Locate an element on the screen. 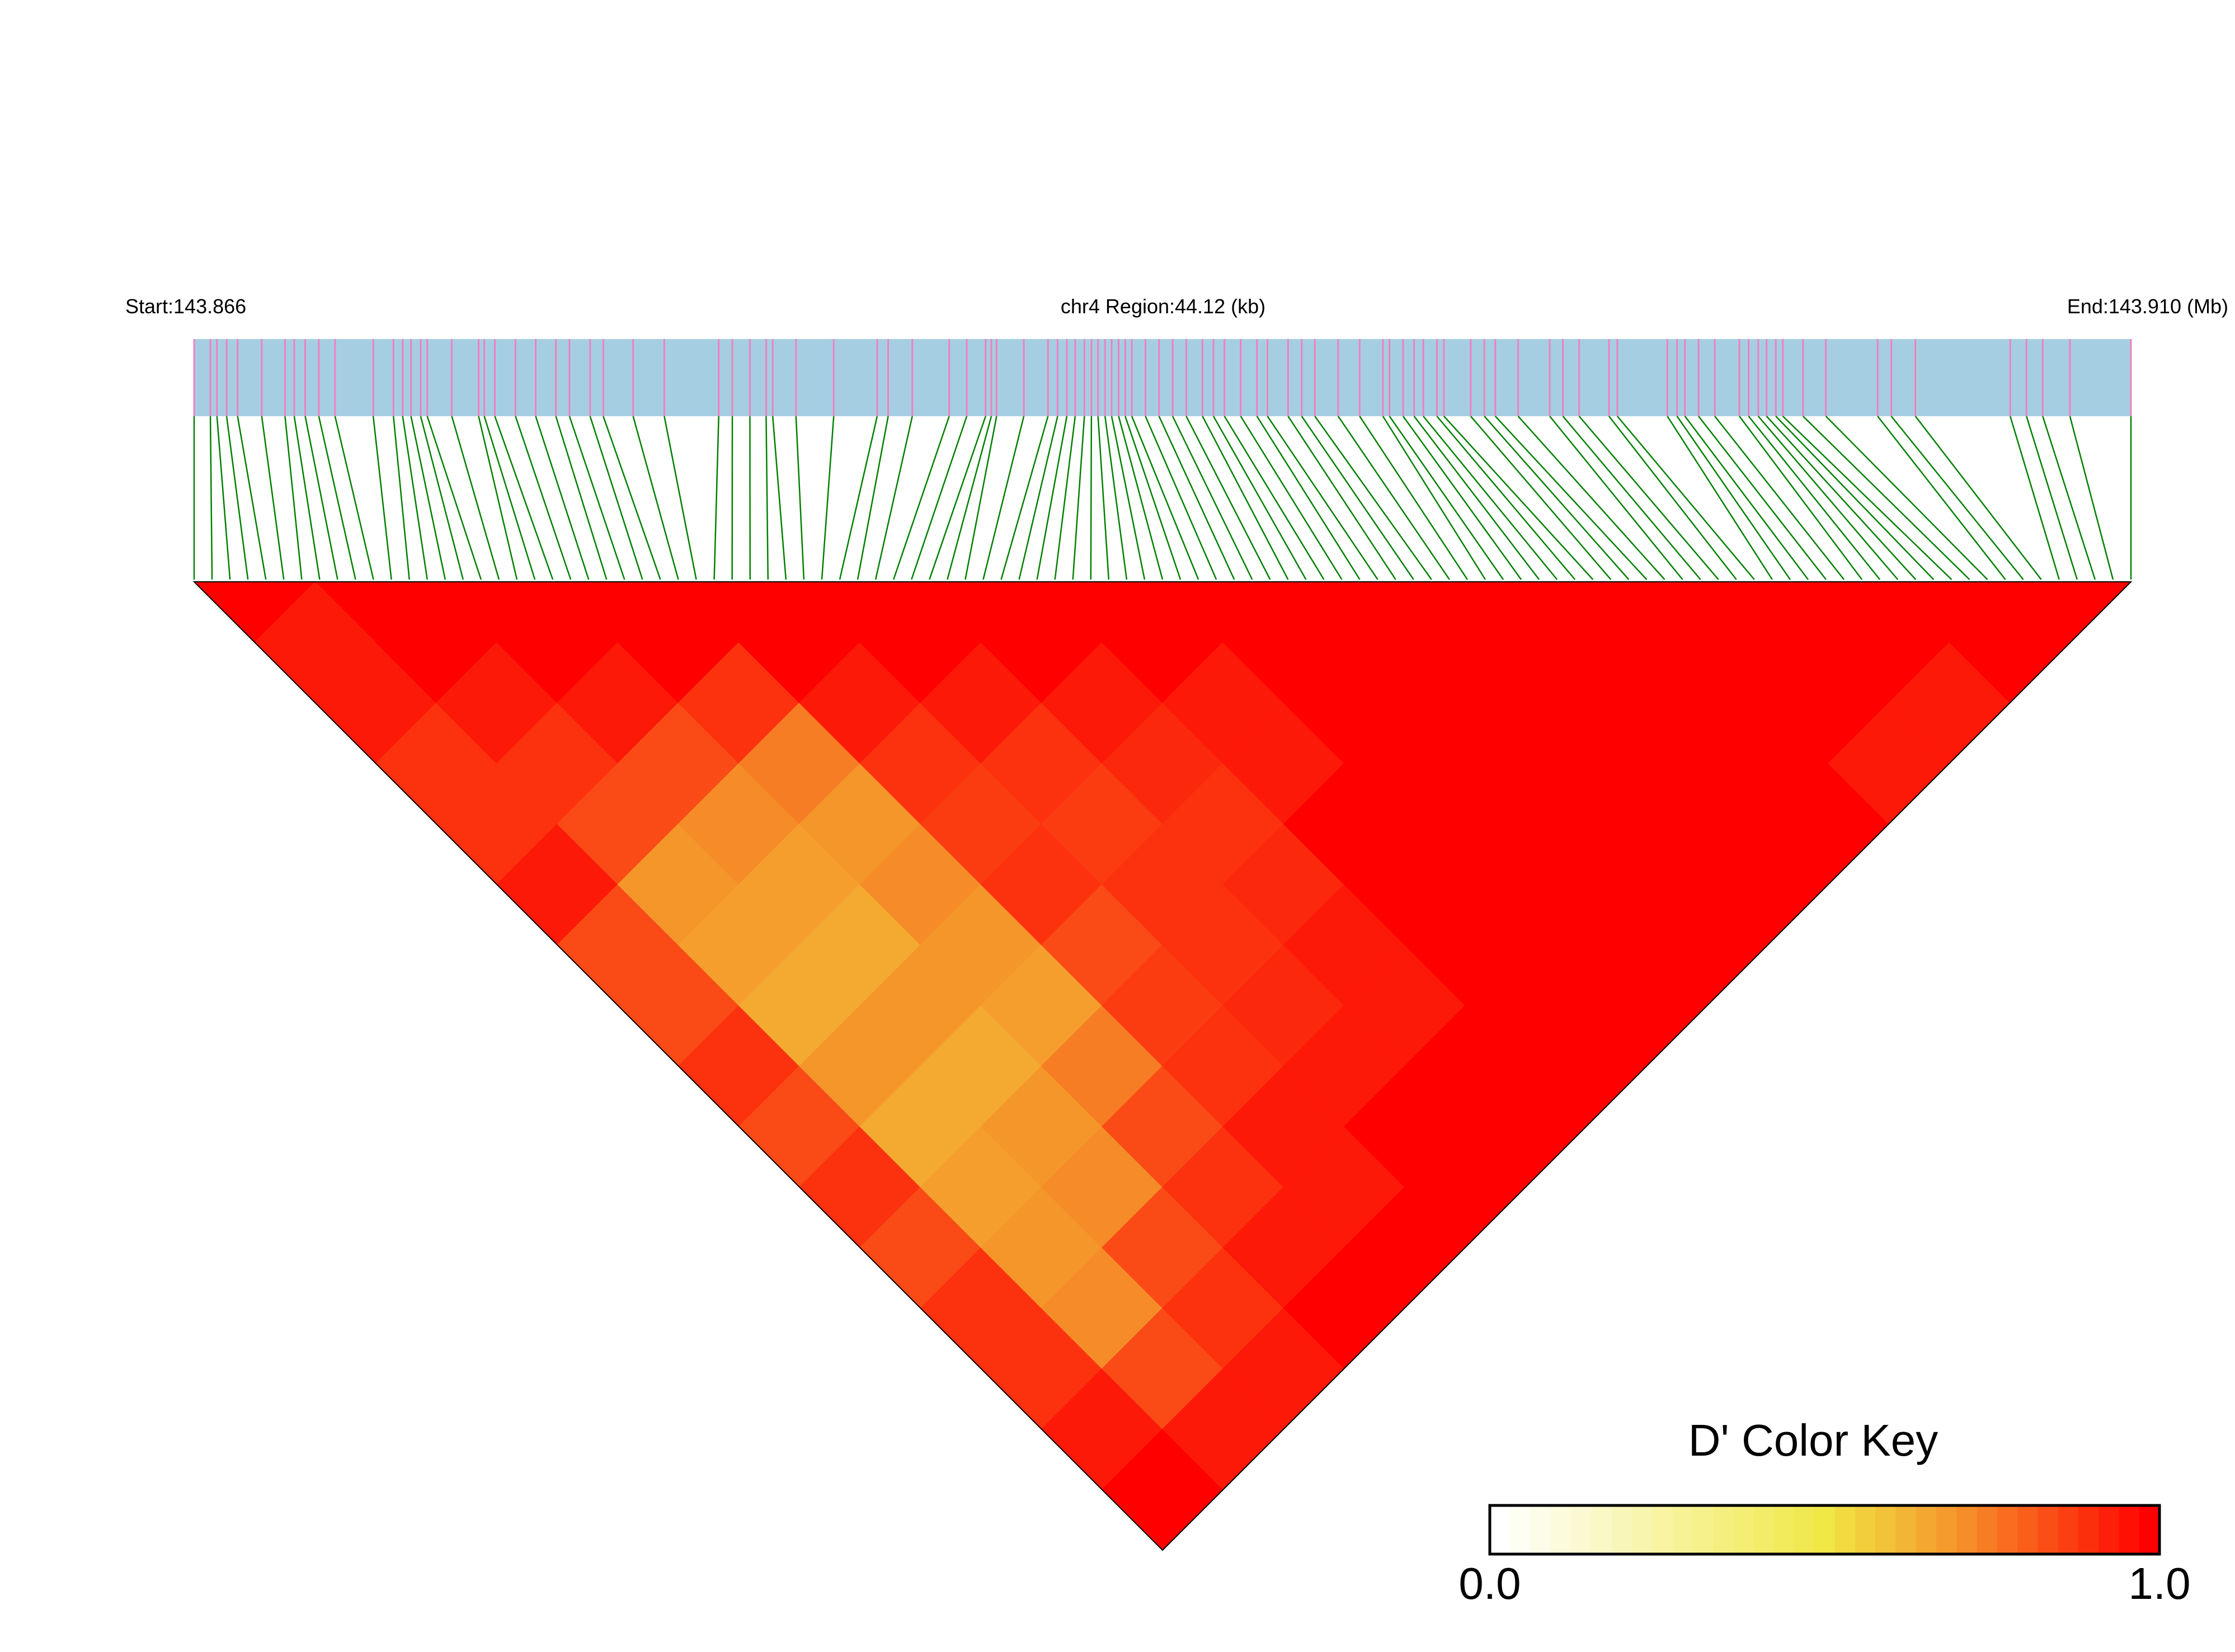 The width and height of the screenshot is (2235, 1652). color-key-max-label: 1.0 is located at coordinates (2159, 1584).